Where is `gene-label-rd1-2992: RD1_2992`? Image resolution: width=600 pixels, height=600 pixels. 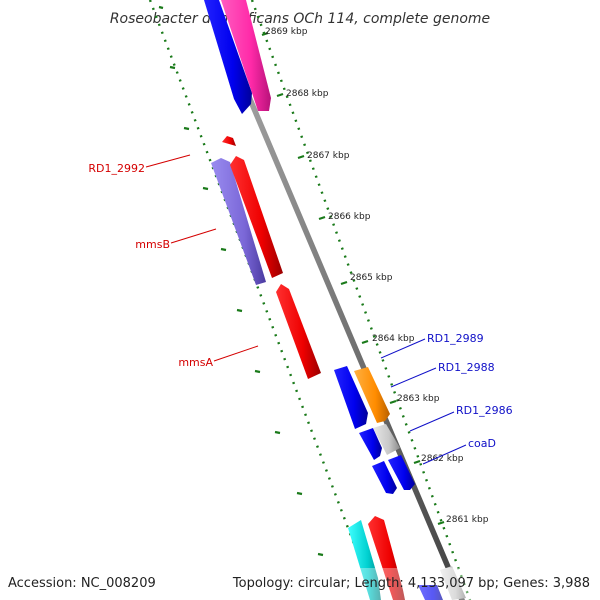
gene-label-rd1-2992: RD1_2992 is located at coordinates (116, 168).